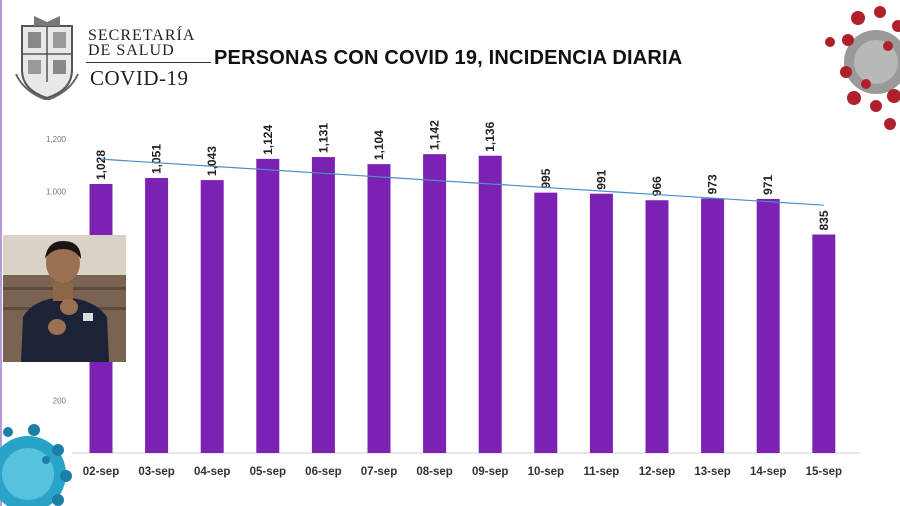 The image size is (900, 506). I want to click on x-tick-label: 07-sep, so click(379, 472).